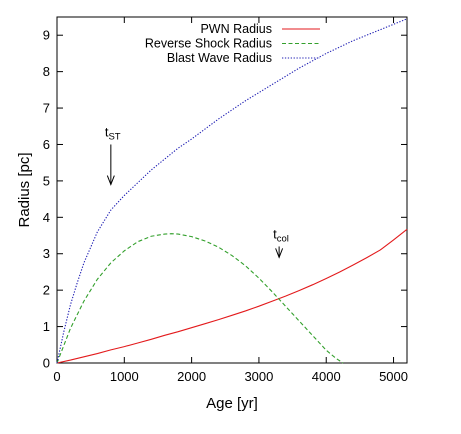 This screenshot has width=461, height=434. Describe the element at coordinates (326, 376) in the screenshot. I see `x-tick-label: 4000` at that location.